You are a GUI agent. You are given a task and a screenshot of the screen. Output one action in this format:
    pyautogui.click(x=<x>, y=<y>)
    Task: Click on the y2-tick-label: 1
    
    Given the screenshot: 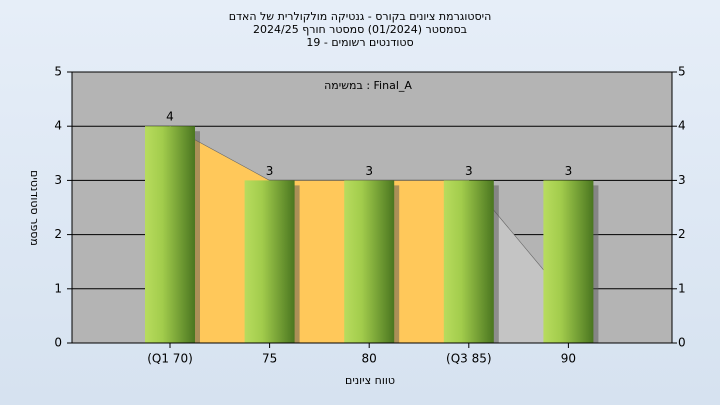 What is the action you would take?
    pyautogui.click(x=682, y=288)
    